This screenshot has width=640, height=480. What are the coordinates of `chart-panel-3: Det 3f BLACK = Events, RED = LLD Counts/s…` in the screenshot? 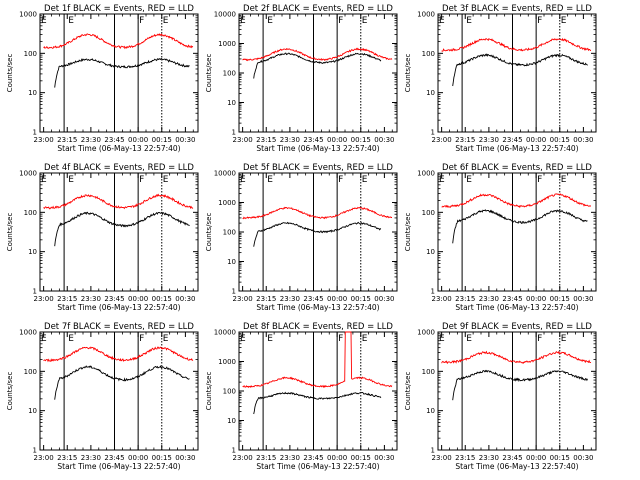 It's located at (500, 78).